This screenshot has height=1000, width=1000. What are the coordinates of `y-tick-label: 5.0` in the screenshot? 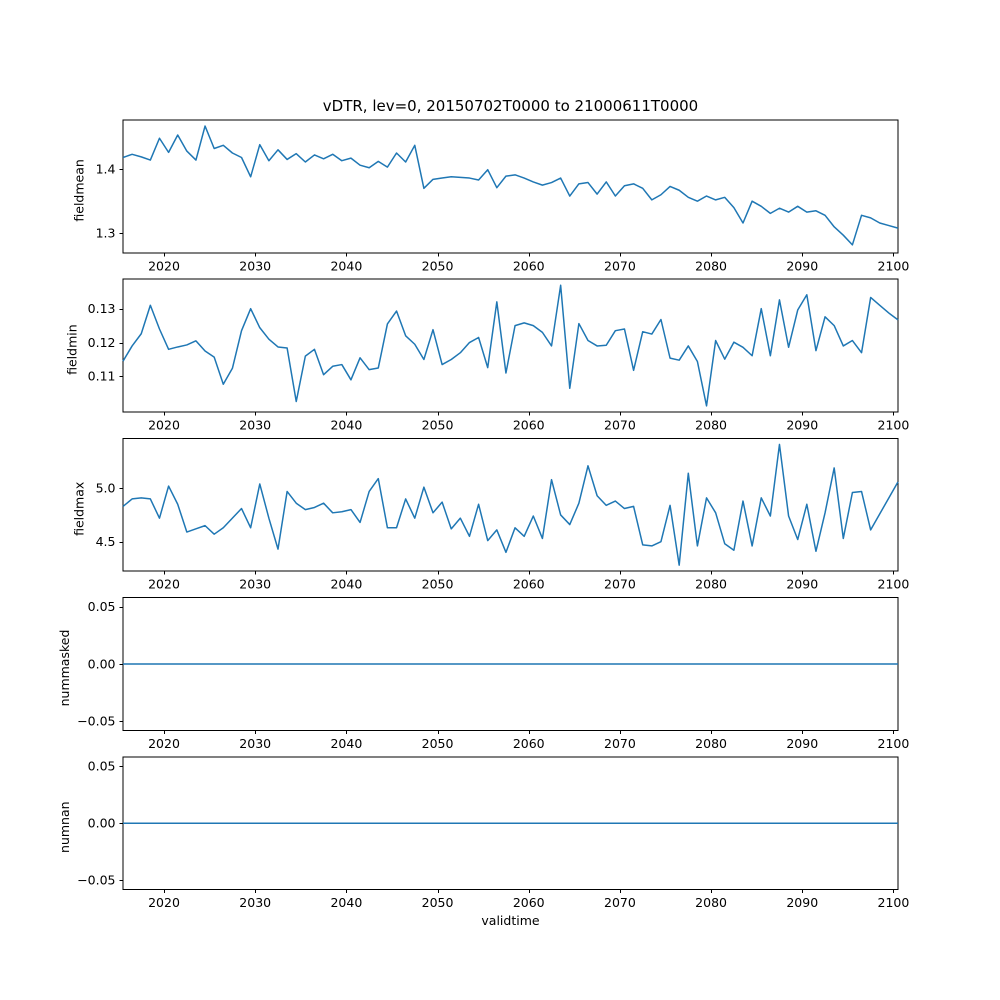 It's located at (106, 488).